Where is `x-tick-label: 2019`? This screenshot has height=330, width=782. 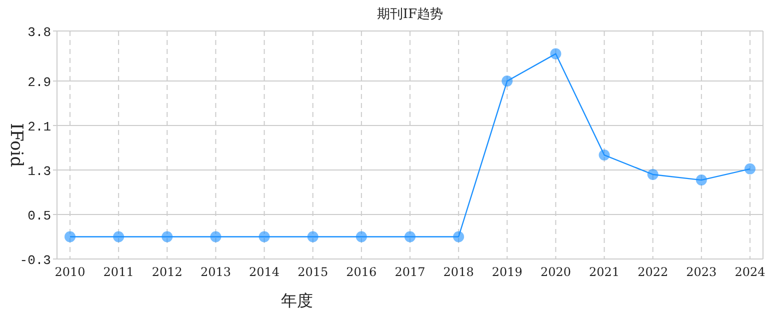 x-tick-label: 2019 is located at coordinates (507, 272).